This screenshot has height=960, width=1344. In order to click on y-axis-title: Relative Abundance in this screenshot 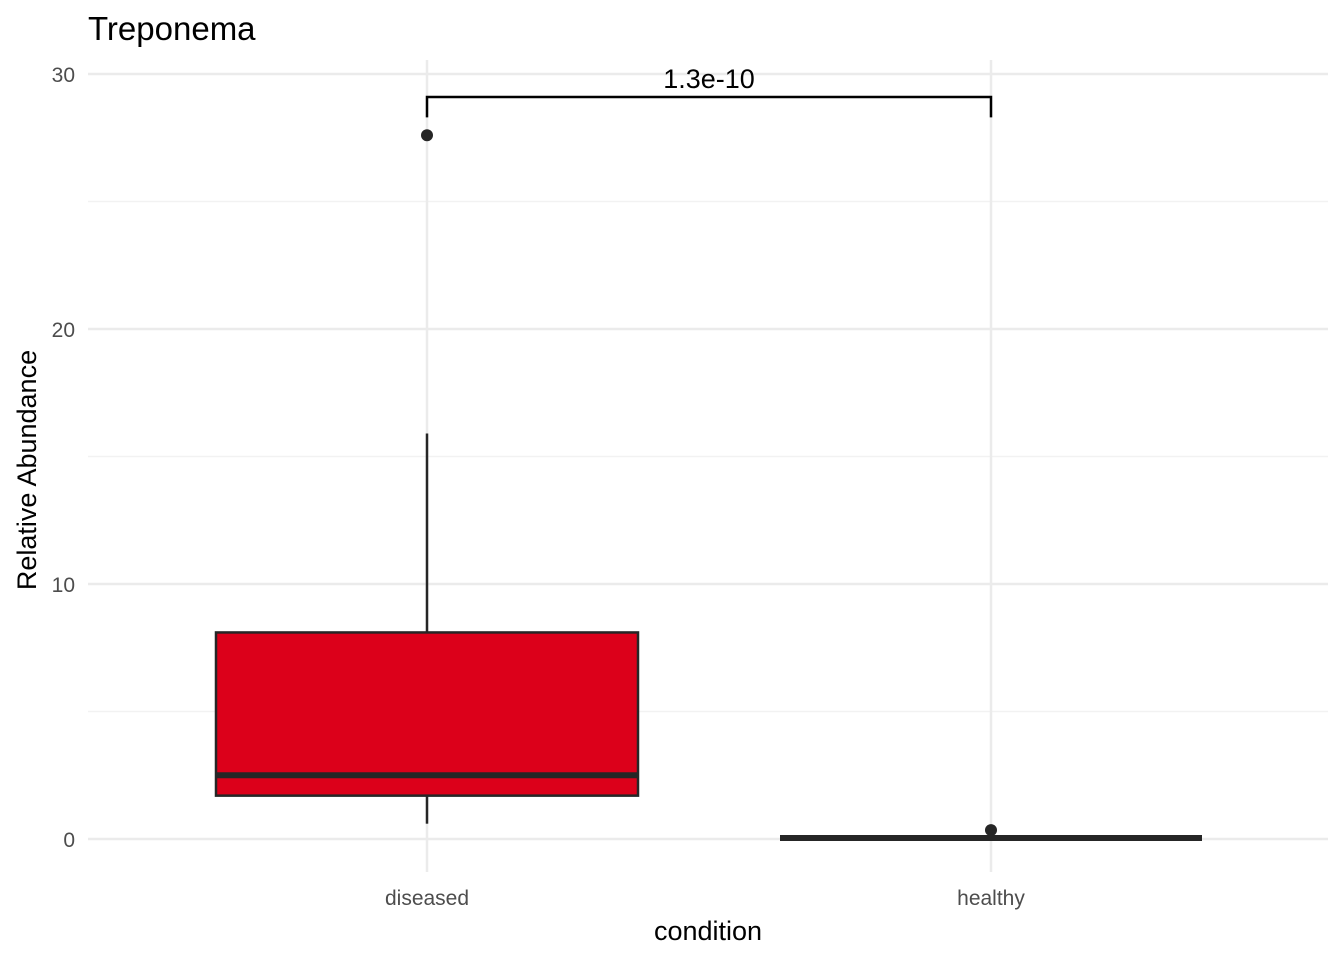, I will do `click(27, 470)`.